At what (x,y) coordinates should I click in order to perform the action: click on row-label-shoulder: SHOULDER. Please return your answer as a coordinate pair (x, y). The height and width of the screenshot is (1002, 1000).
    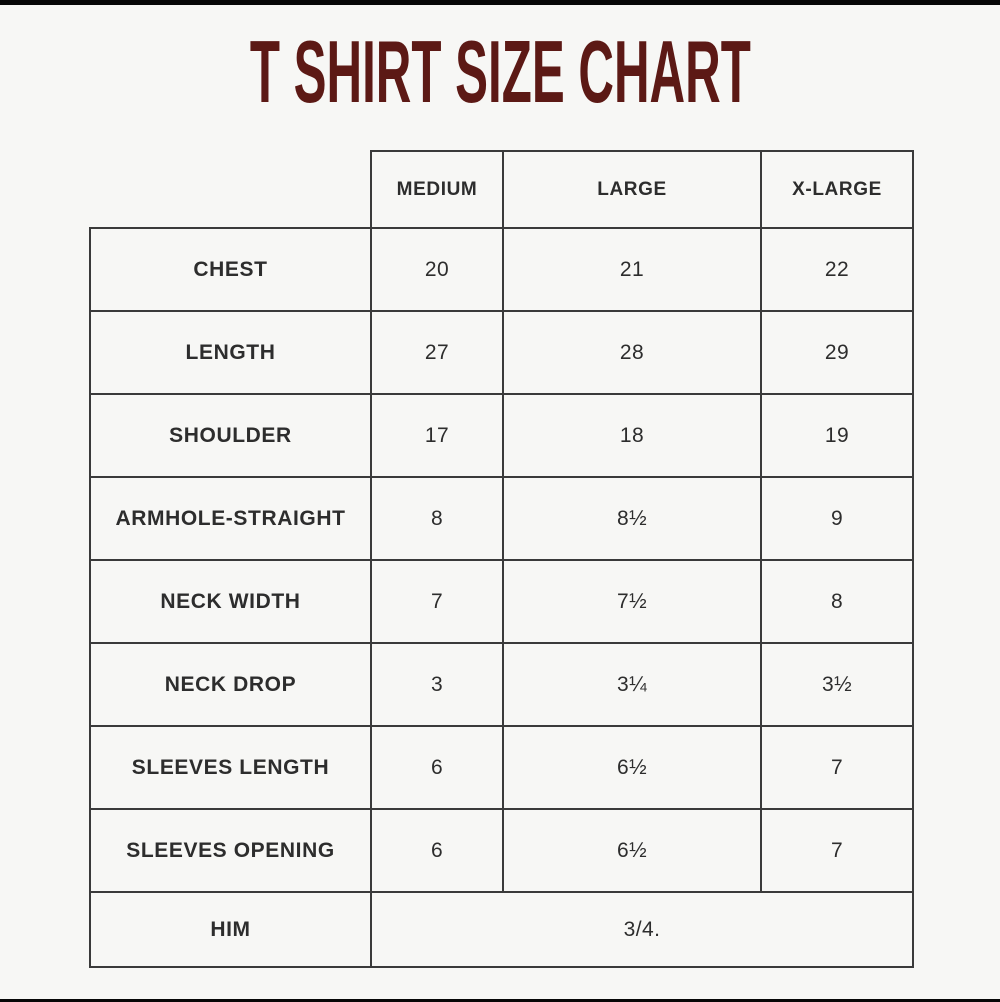
    Looking at the image, I should click on (230, 435).